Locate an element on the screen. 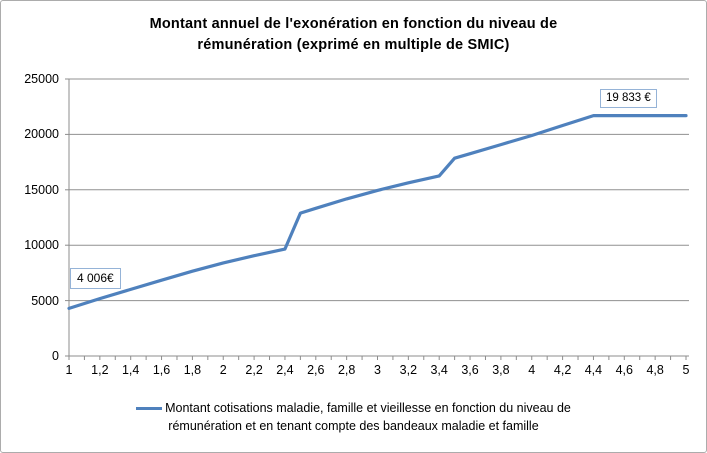  x-axis-tick-label: 3,2 is located at coordinates (408, 370).